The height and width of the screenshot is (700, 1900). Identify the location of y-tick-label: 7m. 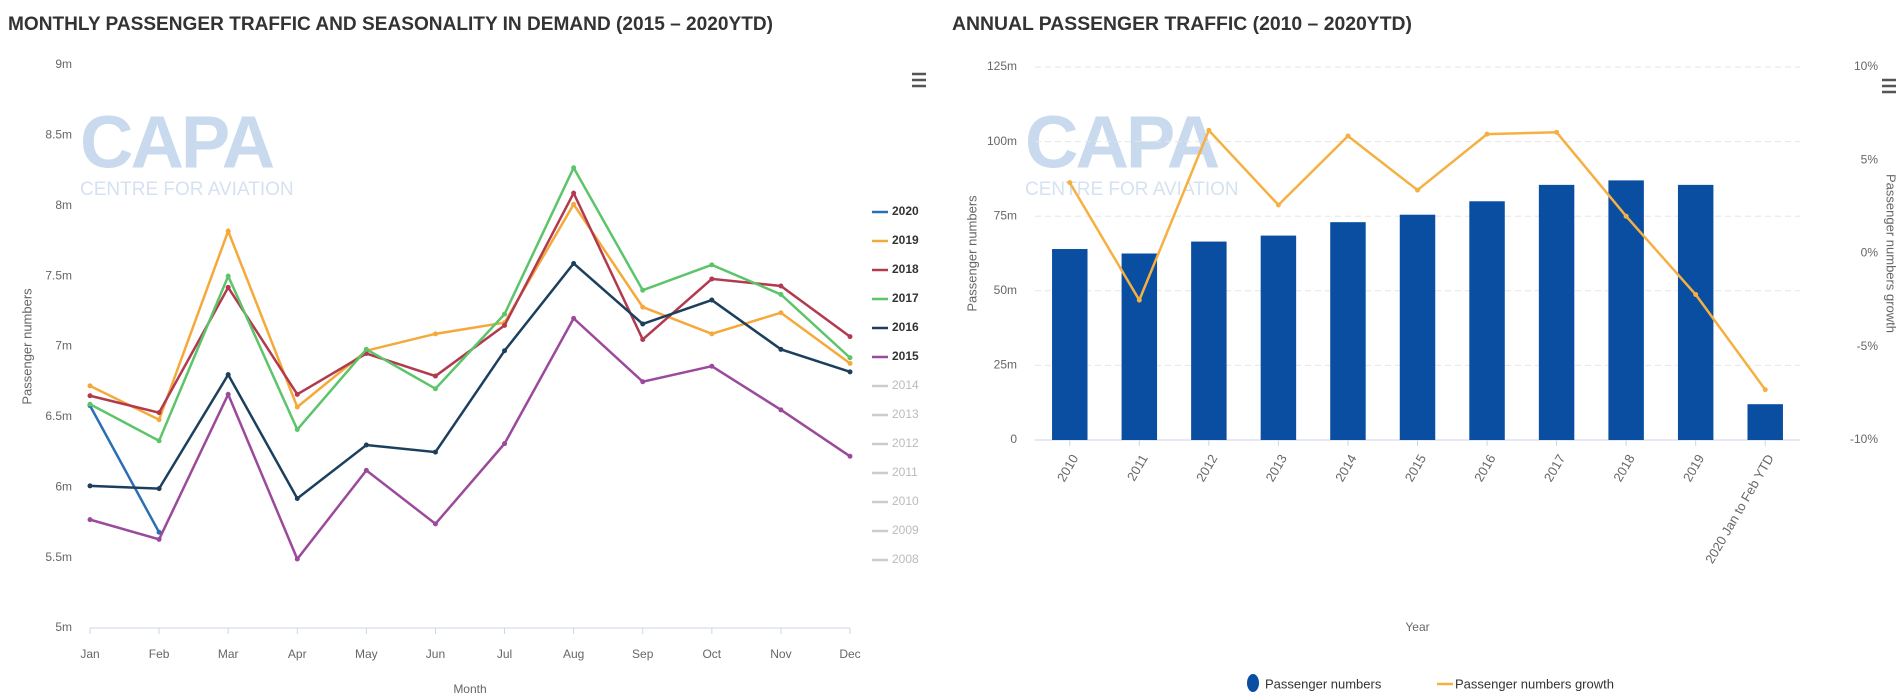
(63, 346).